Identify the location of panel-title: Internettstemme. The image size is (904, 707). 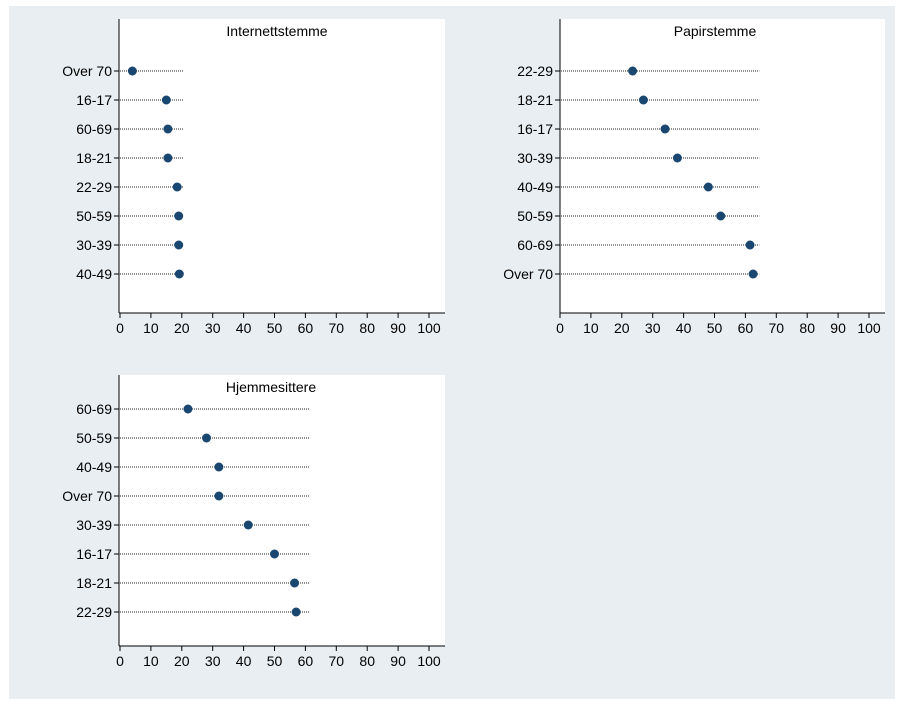
(276, 31).